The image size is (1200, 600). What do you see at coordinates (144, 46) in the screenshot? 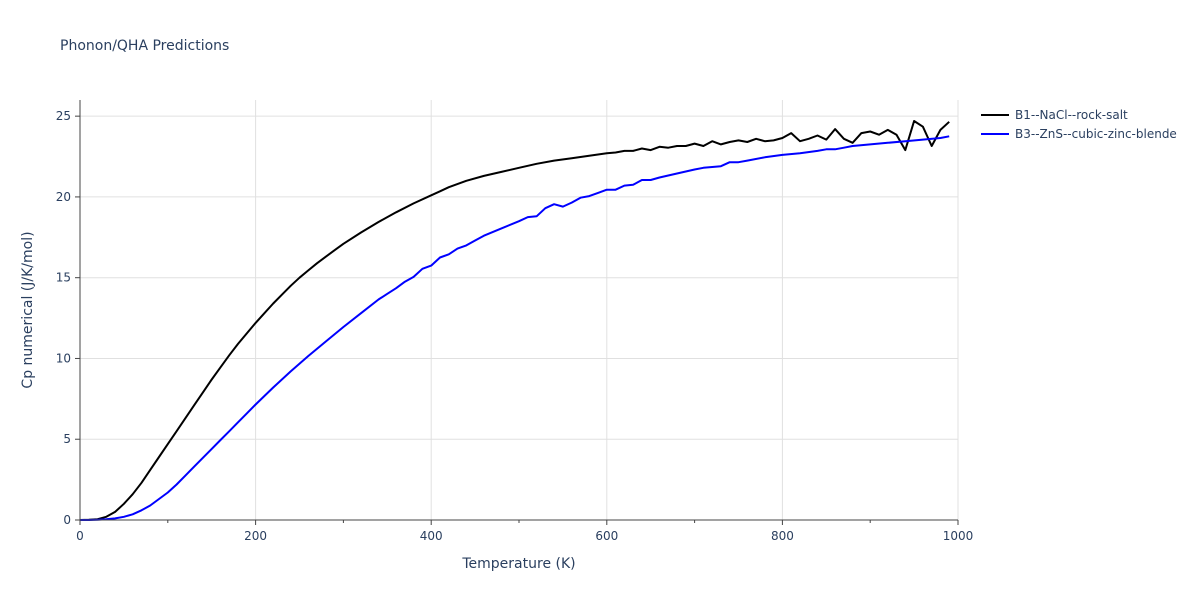
I see `chart-title: Phonon/QHA Predictions` at bounding box center [144, 46].